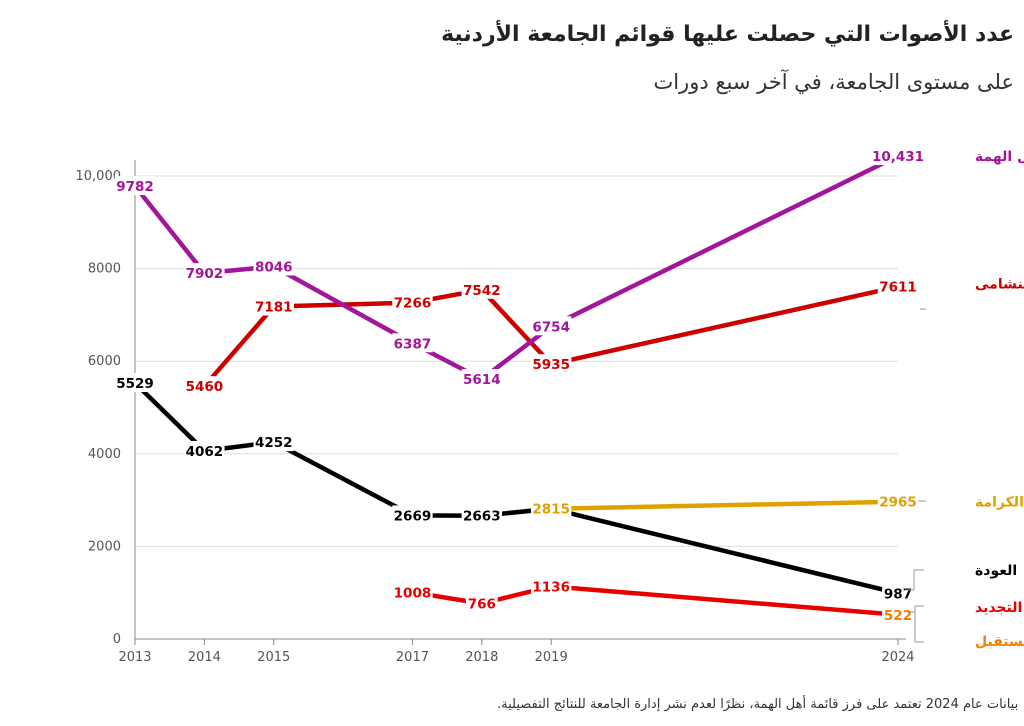  Describe the element at coordinates (999, 156) in the screenshot. I see `series-label-ahl-alhimma: أهل الهمة` at that location.